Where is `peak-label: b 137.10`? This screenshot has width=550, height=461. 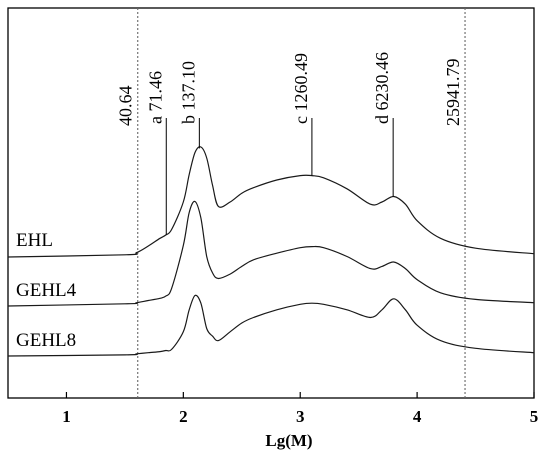
peak-label: b 137.10 is located at coordinates (188, 92).